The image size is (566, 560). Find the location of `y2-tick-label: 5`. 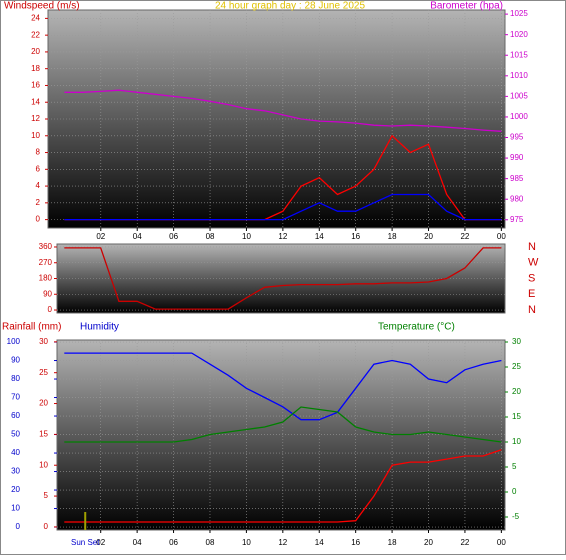

y2-tick-label: 5 is located at coordinates (514, 466).